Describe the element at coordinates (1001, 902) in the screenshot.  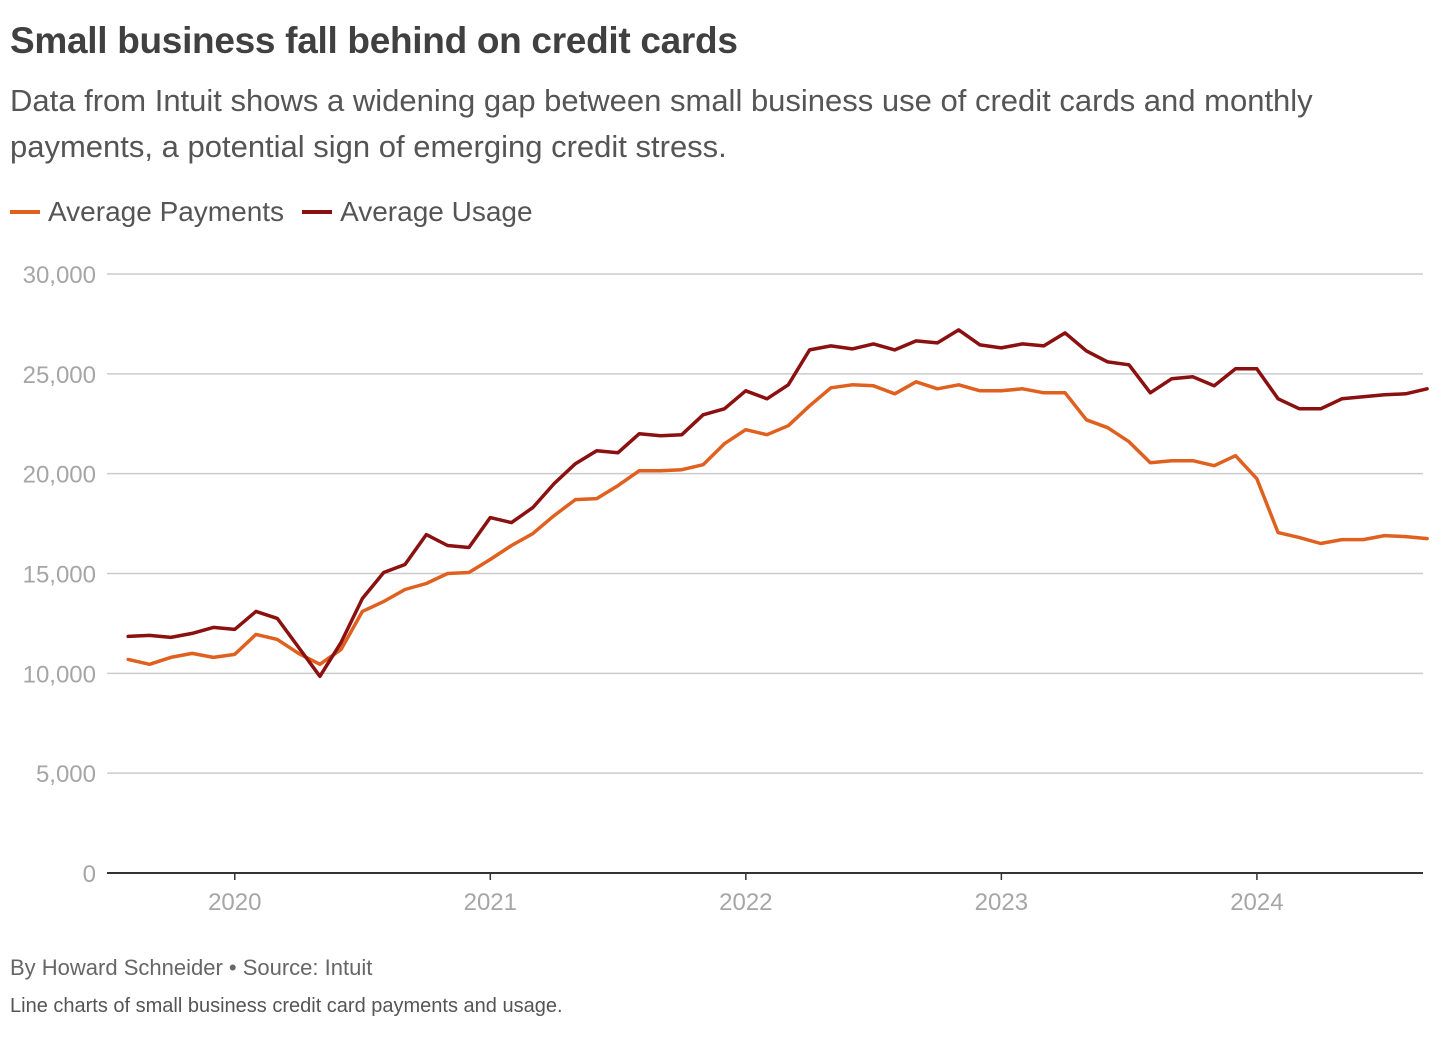
I see `x-tick-label-3: 2023` at that location.